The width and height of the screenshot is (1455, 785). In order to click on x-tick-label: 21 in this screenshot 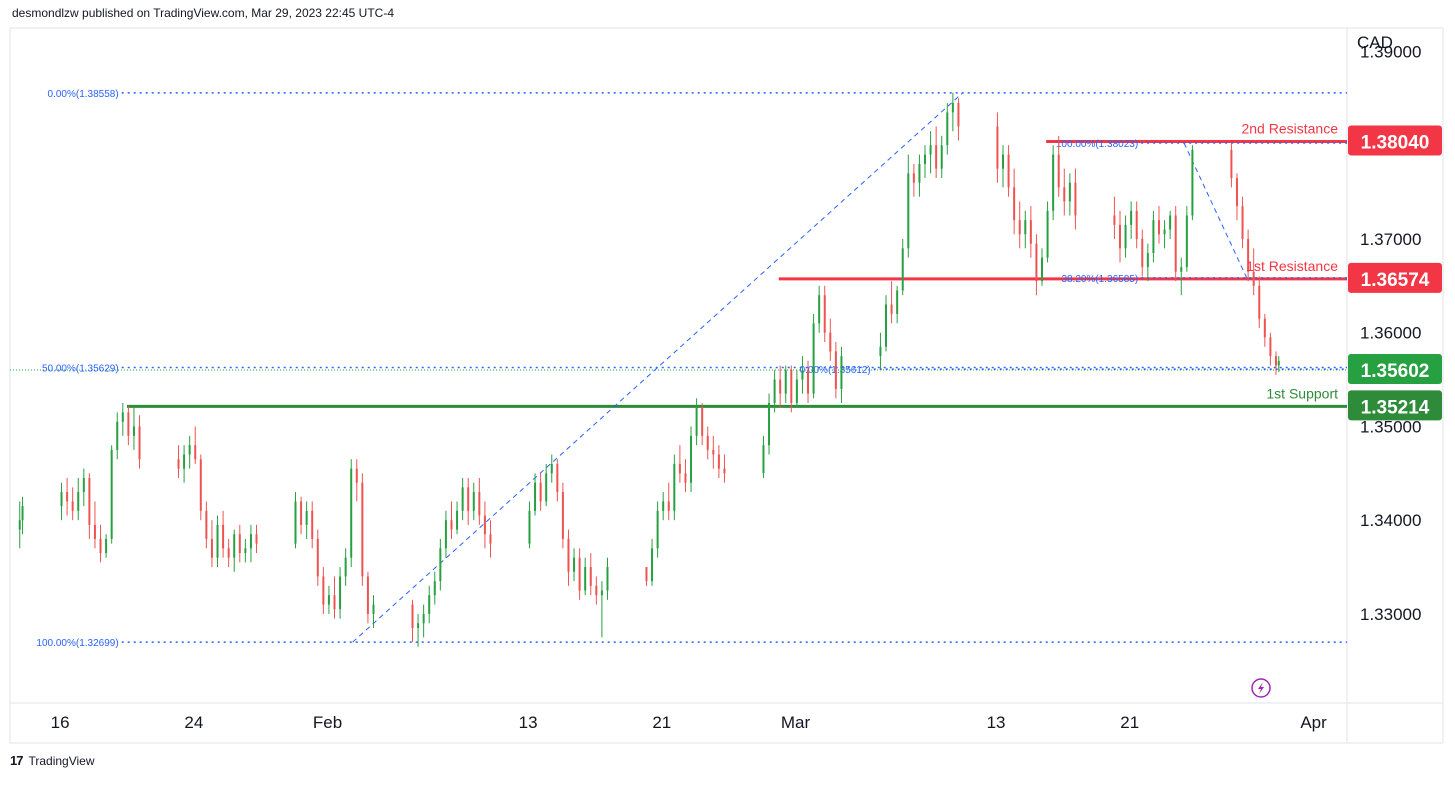, I will do `click(1129, 722)`.